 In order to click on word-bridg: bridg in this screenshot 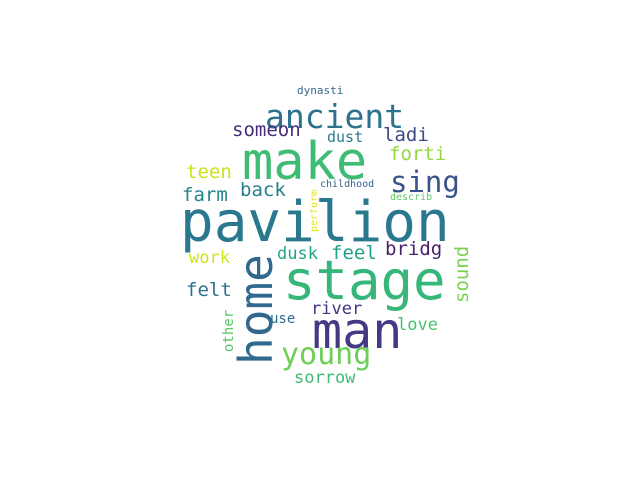, I will do `click(414, 249)`.